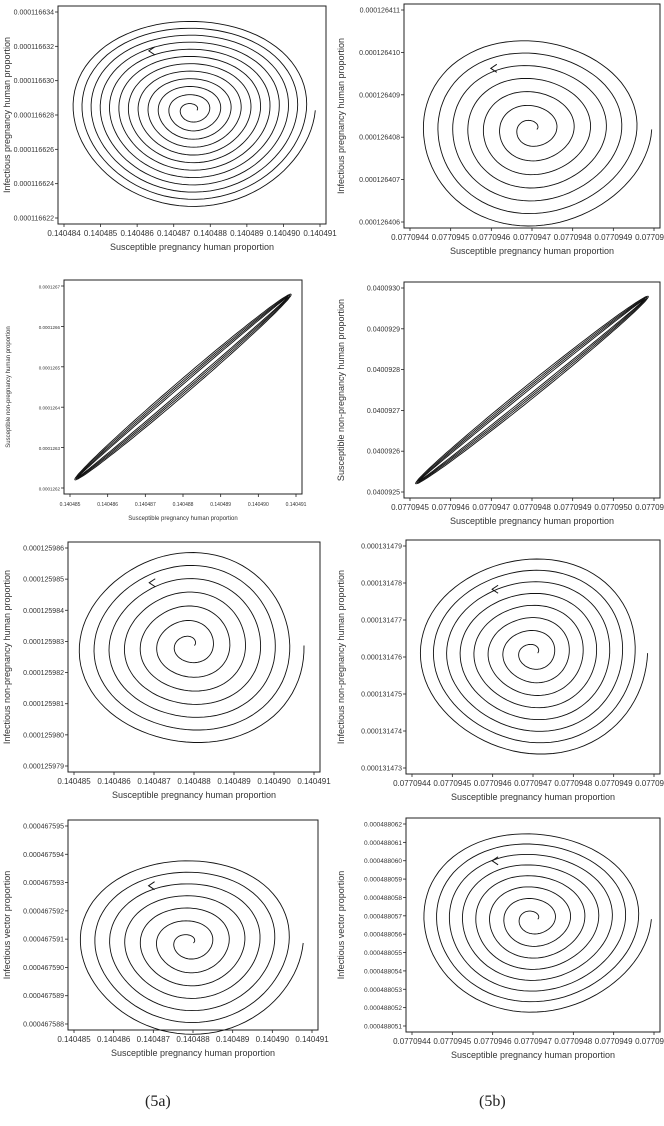 The image size is (664, 1126). I want to click on y-tick-label: 0.000131479, so click(381, 547).